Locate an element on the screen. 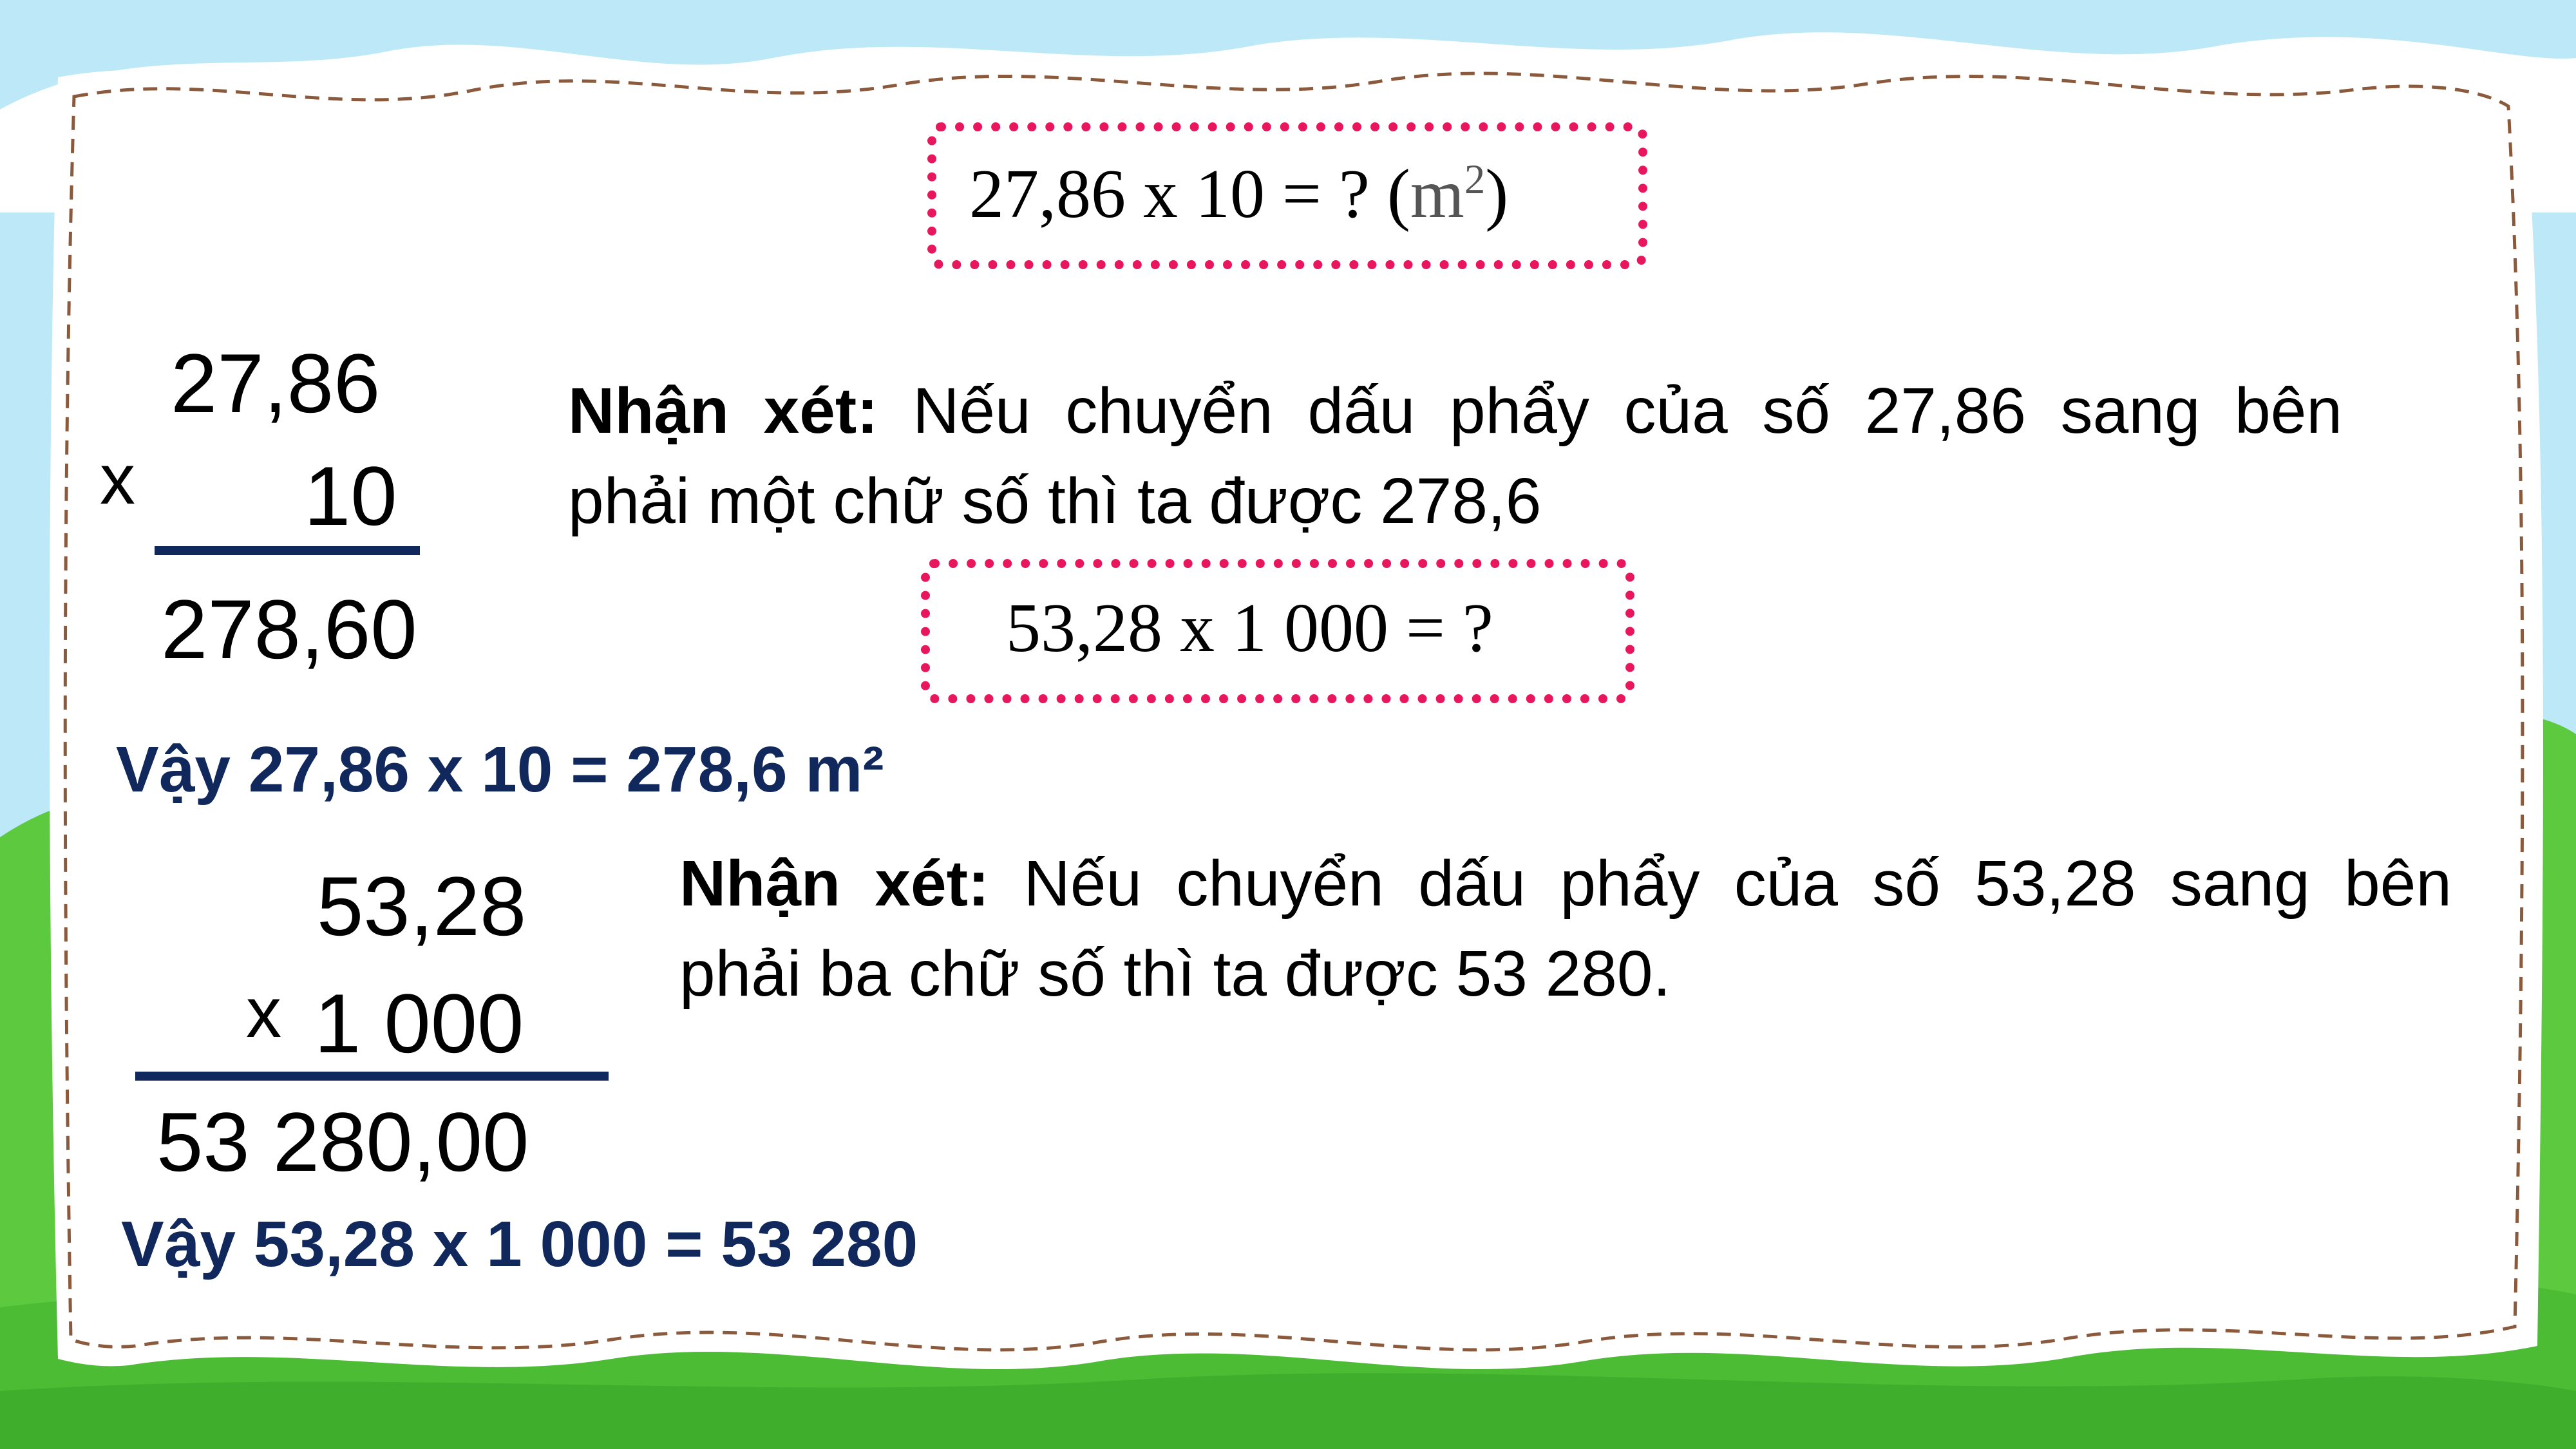  product-1: 278,60 is located at coordinates (289, 629).